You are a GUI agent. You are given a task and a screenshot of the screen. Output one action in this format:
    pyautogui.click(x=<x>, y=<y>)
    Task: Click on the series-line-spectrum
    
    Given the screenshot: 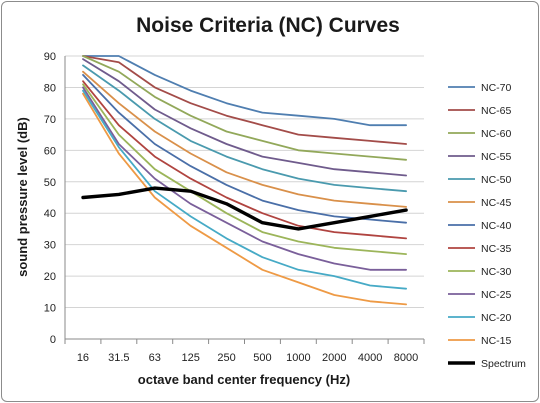 What is the action you would take?
    pyautogui.click(x=244, y=208)
    